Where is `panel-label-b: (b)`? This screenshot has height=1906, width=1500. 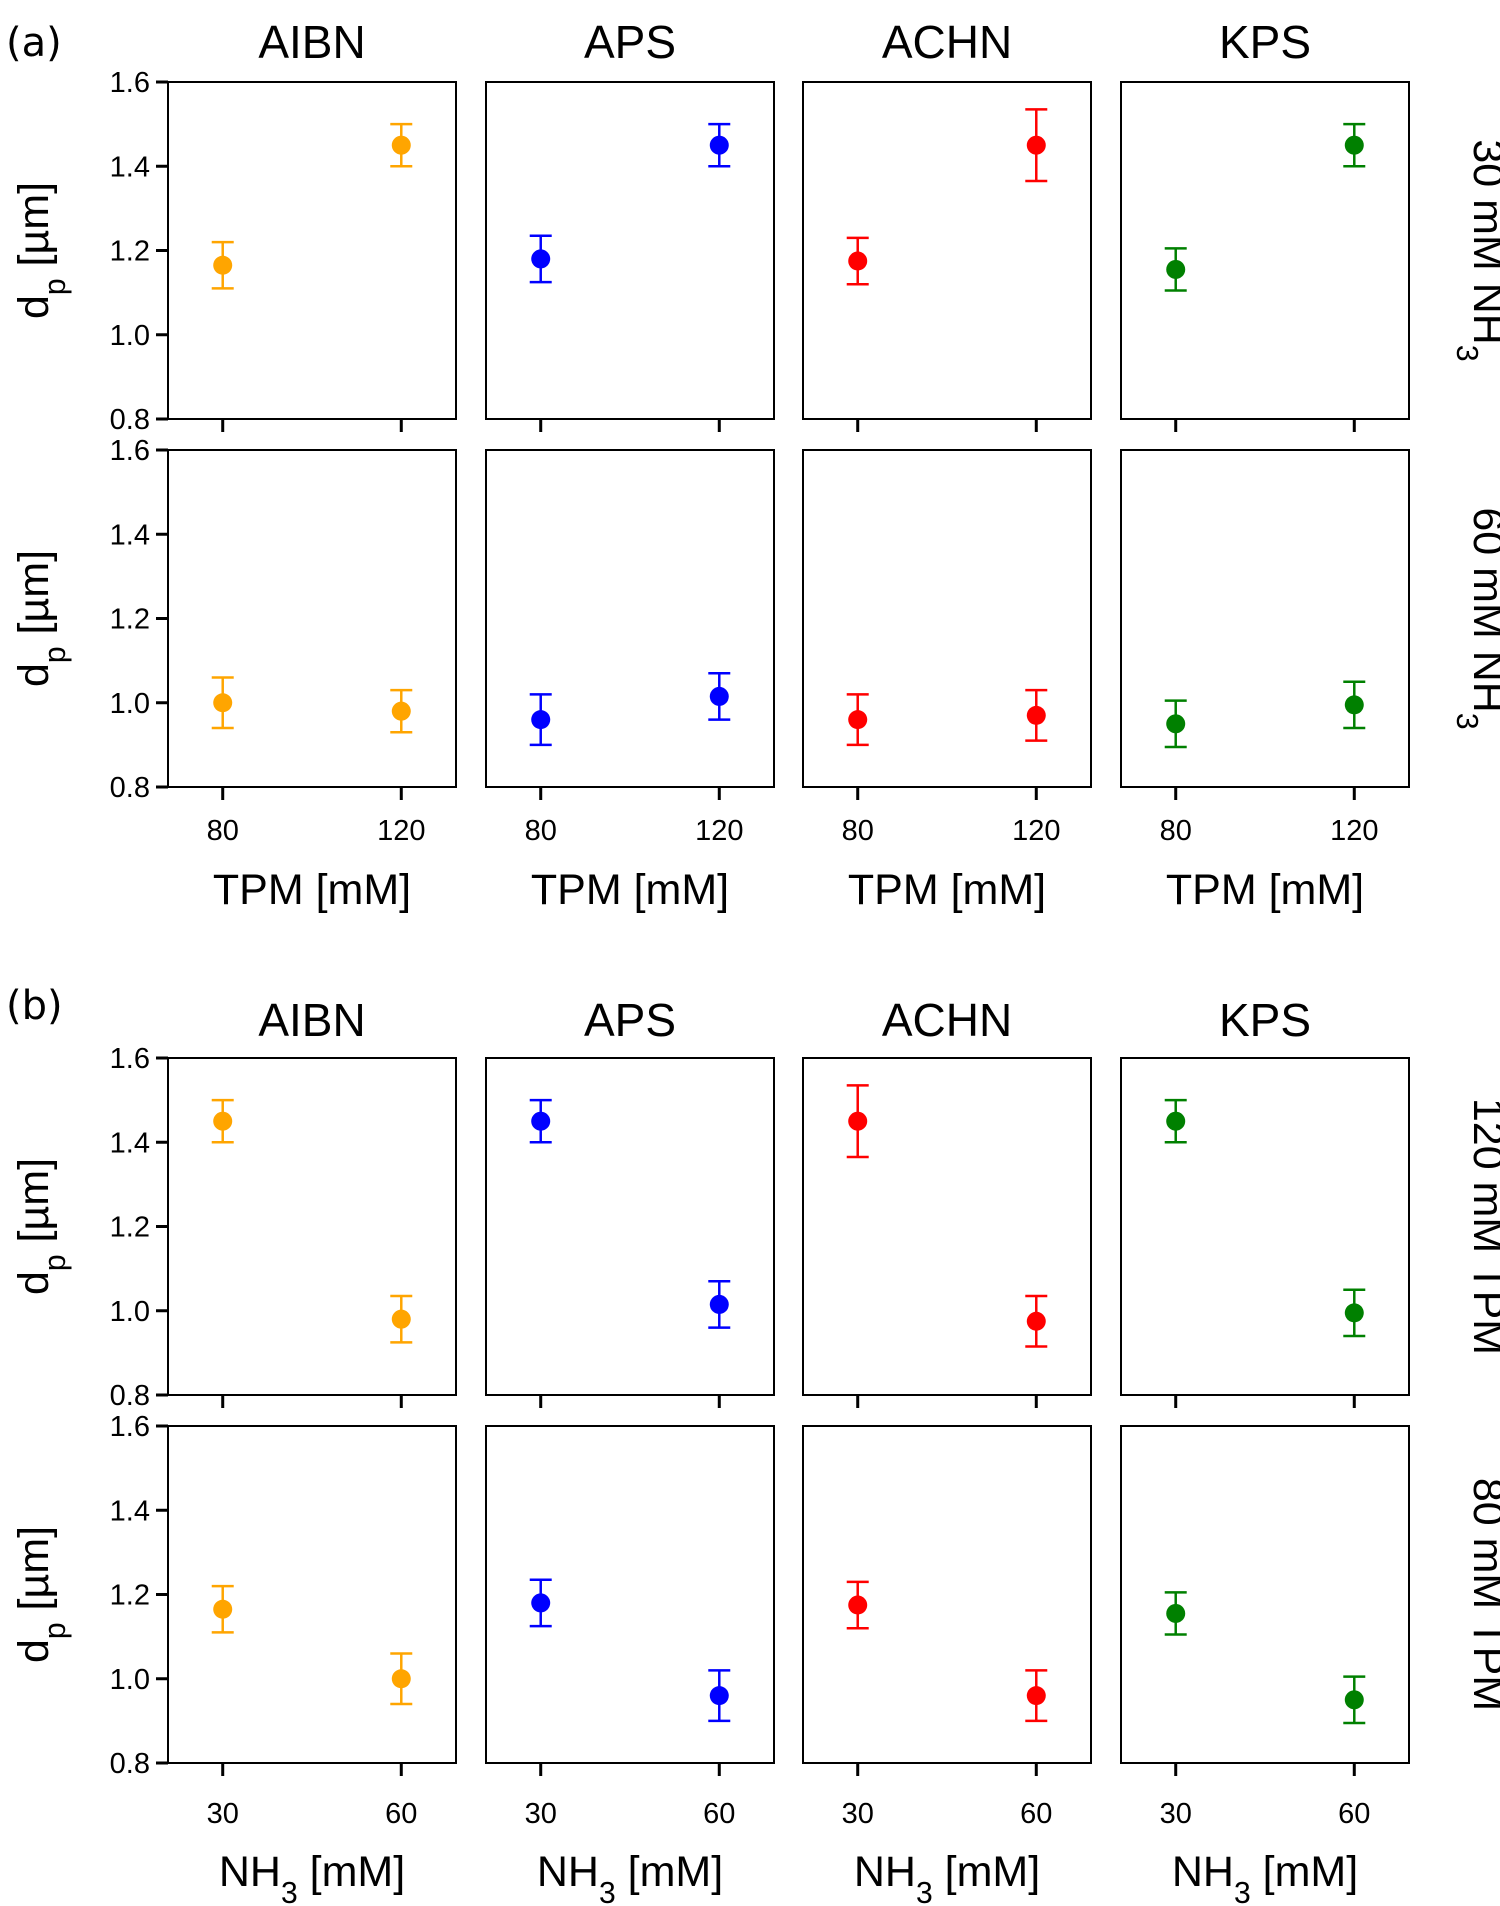
panel-label-b: (b) is located at coordinates (34, 1006).